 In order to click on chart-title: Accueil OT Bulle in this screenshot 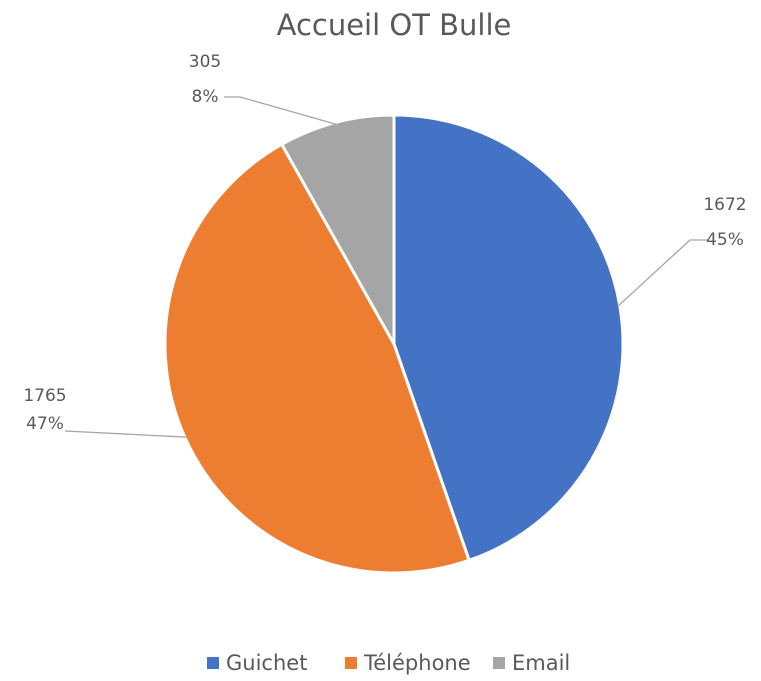, I will do `click(394, 25)`.